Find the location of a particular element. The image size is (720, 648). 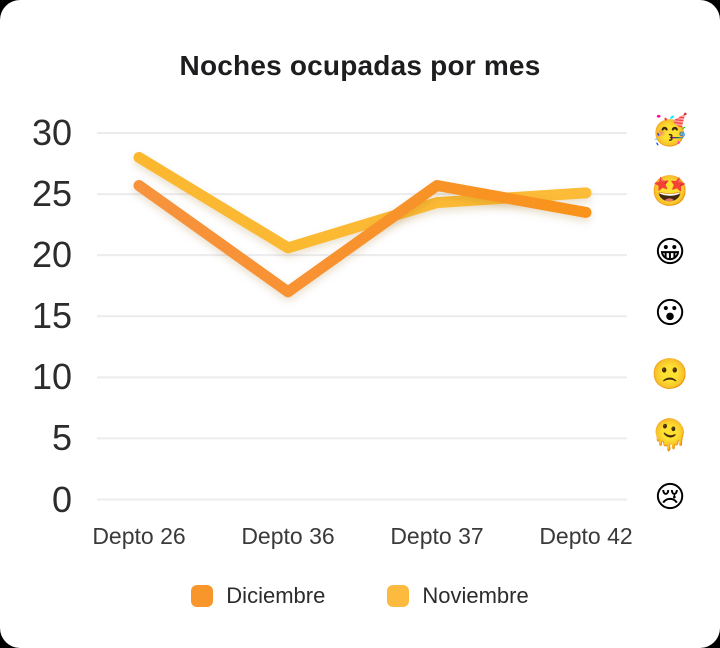

y-tick-label: 5 is located at coordinates (61, 438).